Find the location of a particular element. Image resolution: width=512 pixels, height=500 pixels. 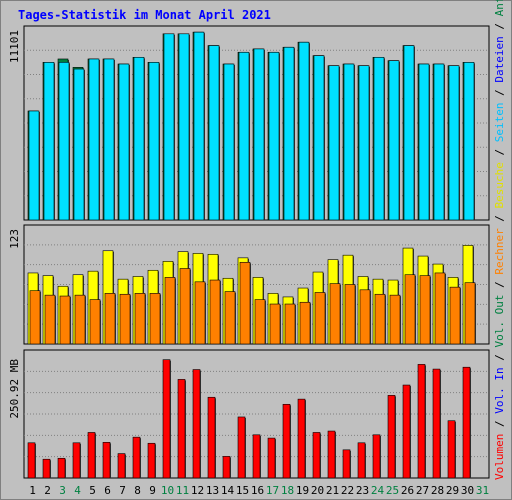

chart-title: Tages-Statistik im Monat April 2021 is located at coordinates (144, 15).